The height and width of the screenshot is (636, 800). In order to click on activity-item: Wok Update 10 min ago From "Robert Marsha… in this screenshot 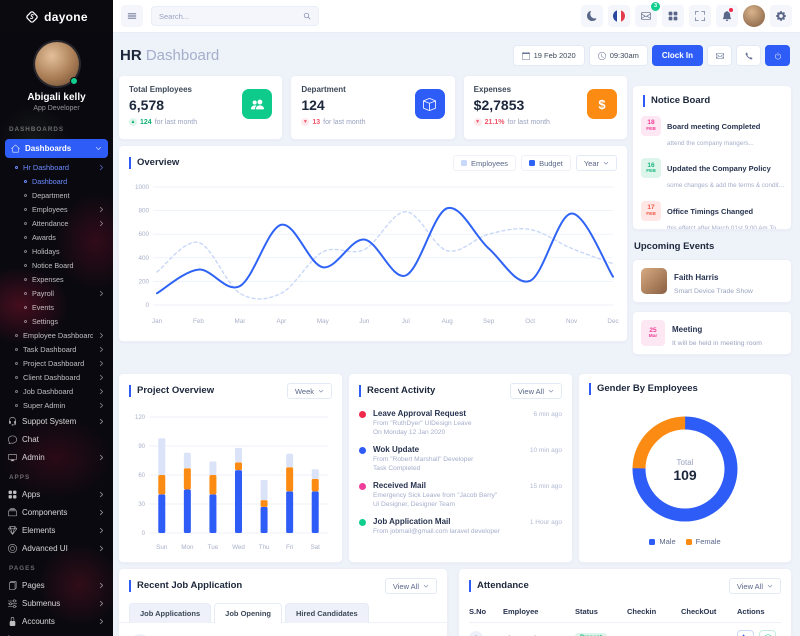, I will do `click(460, 458)`.